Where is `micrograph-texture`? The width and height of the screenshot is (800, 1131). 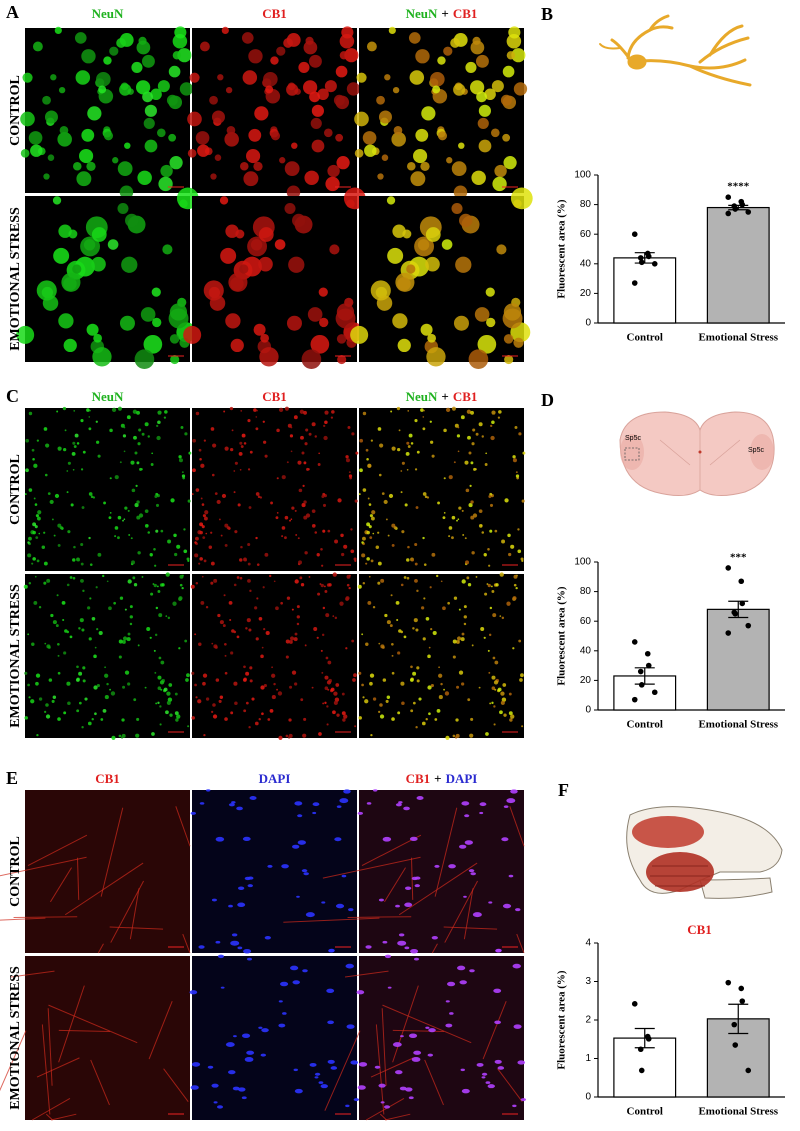 micrograph-texture is located at coordinates (441, 113).